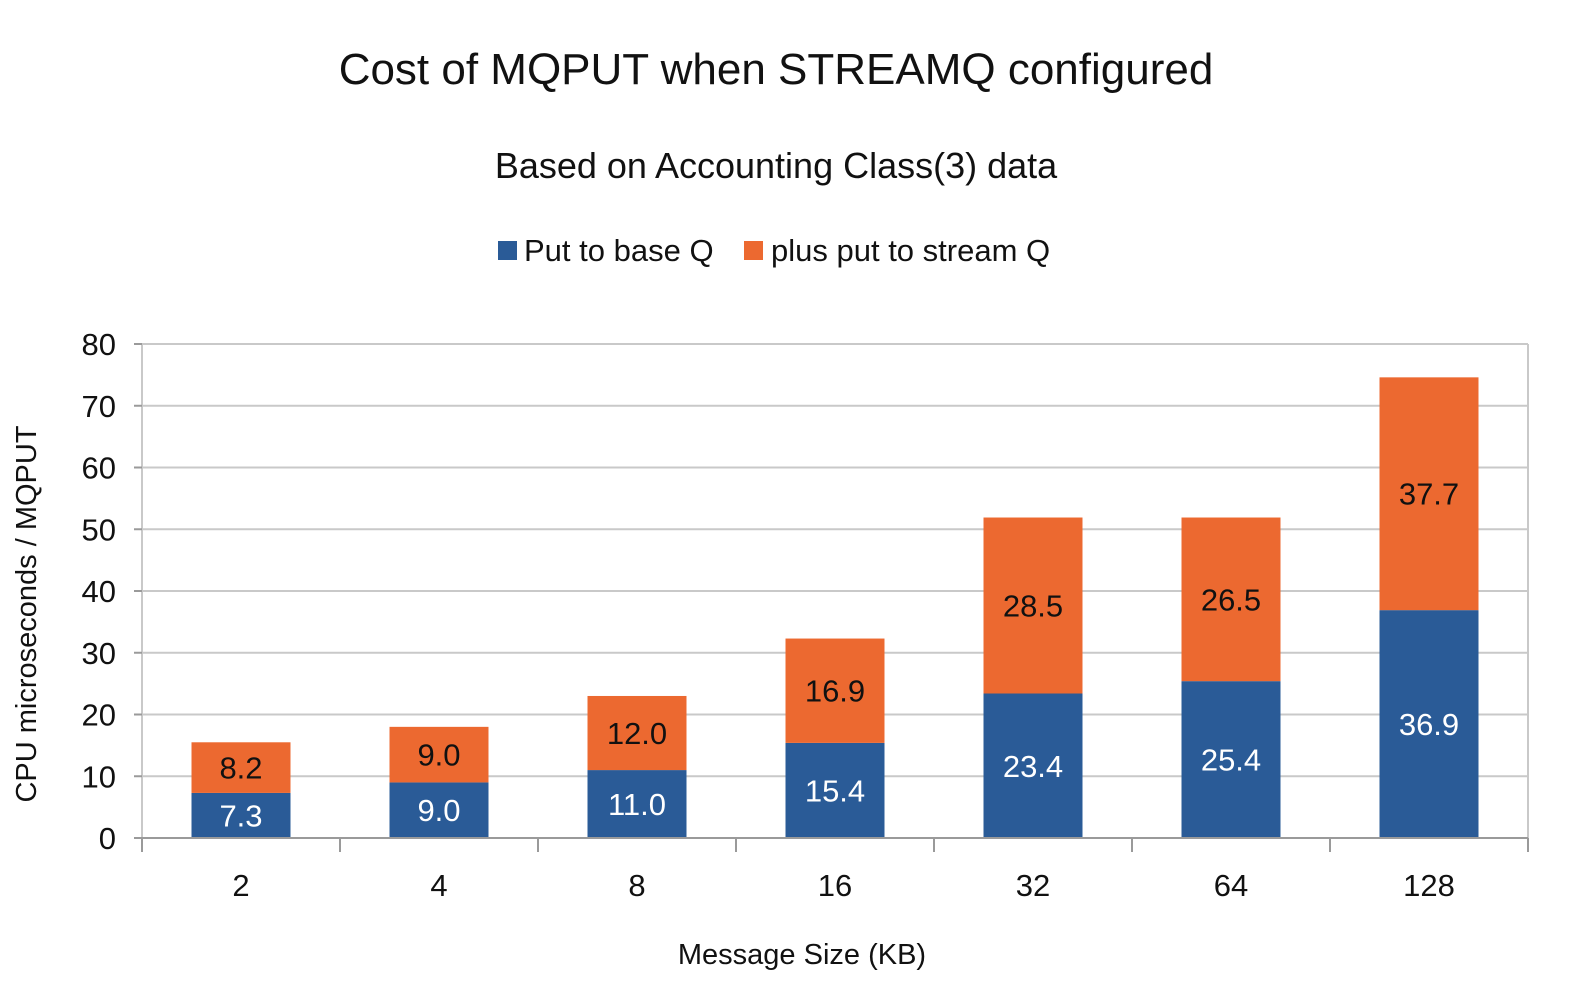 This screenshot has width=1574, height=1001. What do you see at coordinates (1033, 885) in the screenshot?
I see `x-tick-label-32: 32` at bounding box center [1033, 885].